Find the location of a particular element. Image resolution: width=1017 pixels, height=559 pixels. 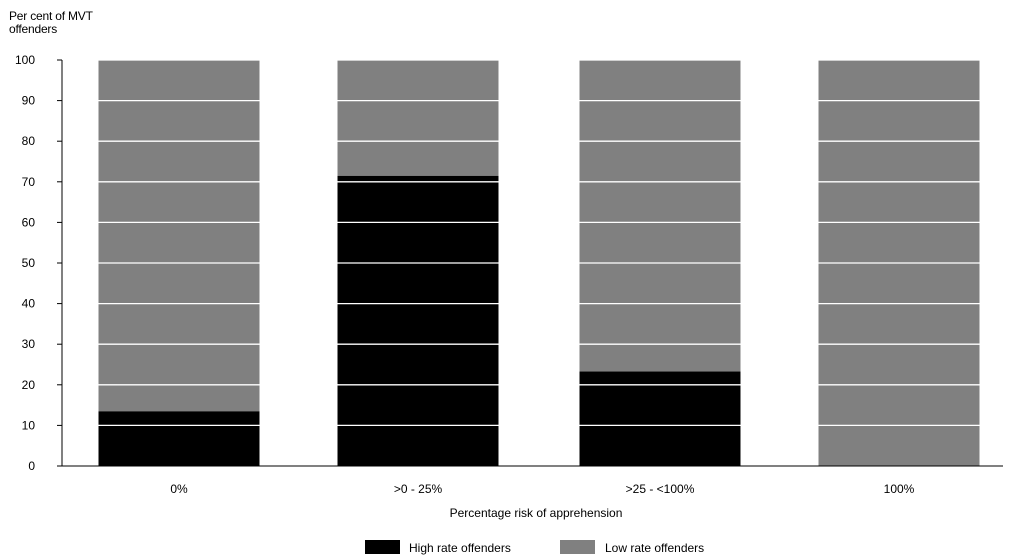

y-tick-label-100: 100 is located at coordinates (25, 60).